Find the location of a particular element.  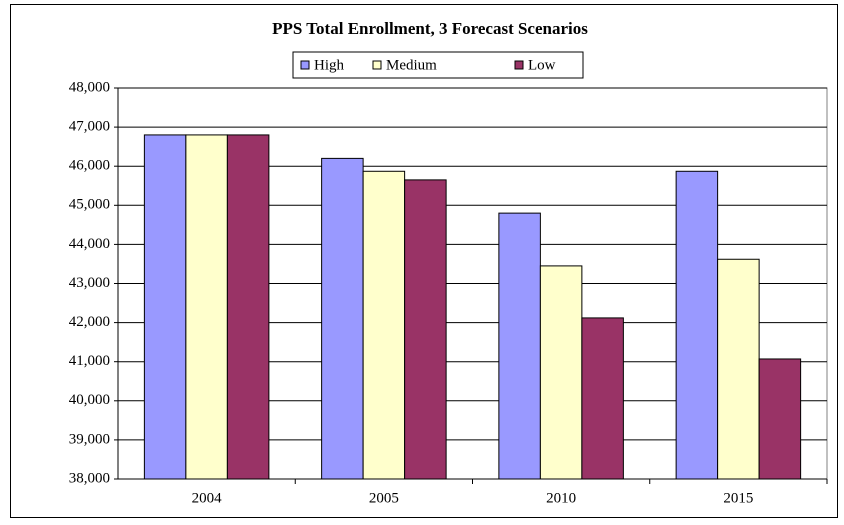

legend-label: Low is located at coordinates (542, 65).